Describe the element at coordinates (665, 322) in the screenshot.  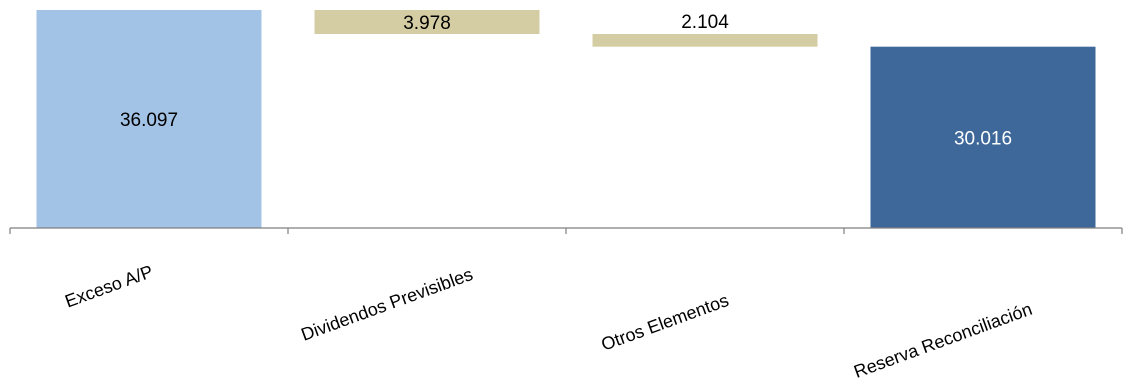
I see `category-label-2: Otros Elementos` at that location.